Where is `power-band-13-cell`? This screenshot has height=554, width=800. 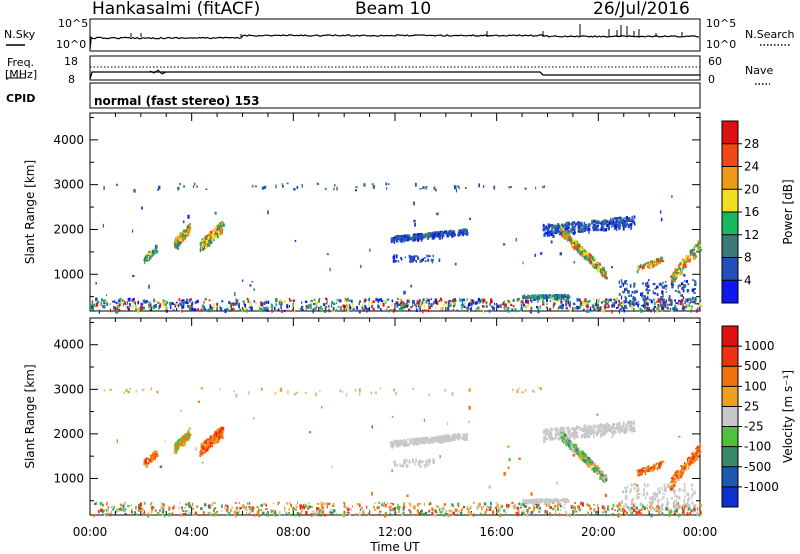 power-band-13-cell is located at coordinates (397, 256).